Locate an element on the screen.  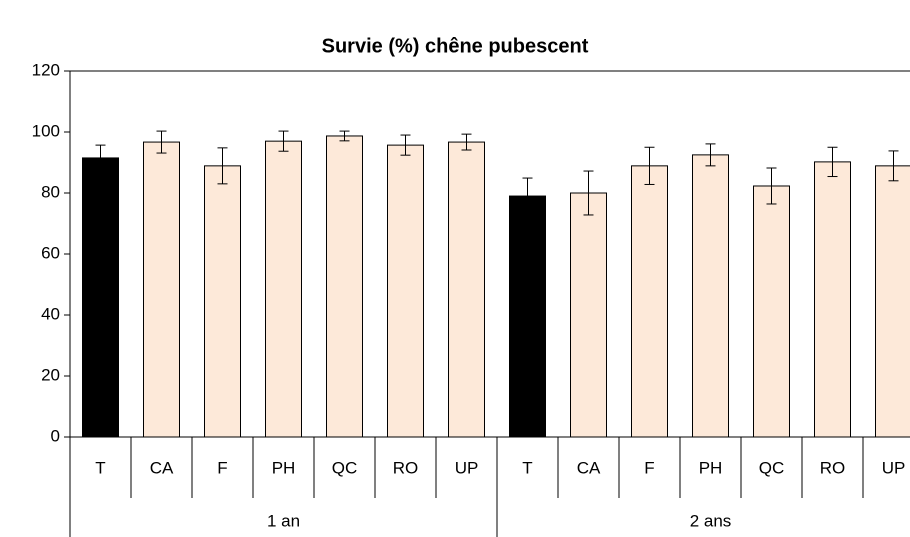
y-tick-label: 100 is located at coordinates (46, 130).